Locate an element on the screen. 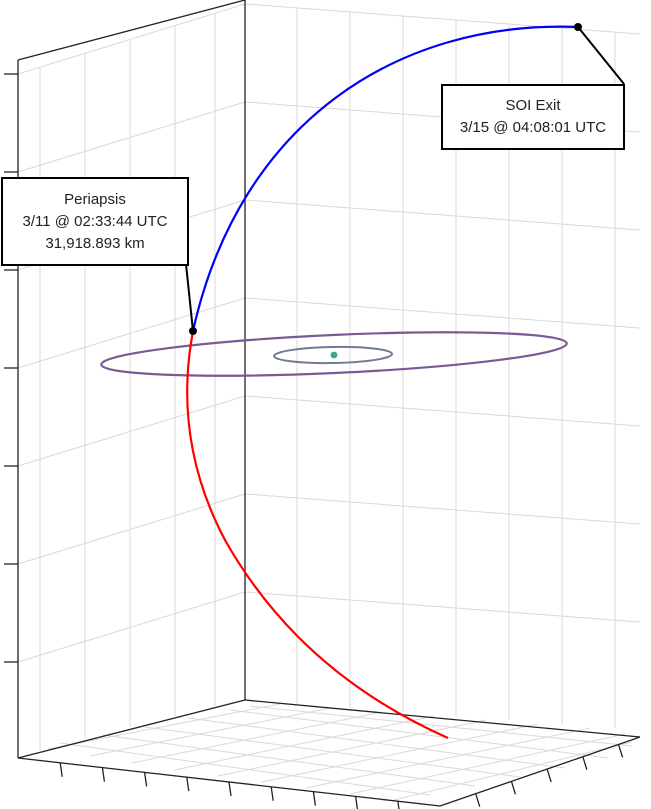 Image resolution: width=651 pixels, height=809 pixels. periapsis-leader-line is located at coordinates (189, 297).